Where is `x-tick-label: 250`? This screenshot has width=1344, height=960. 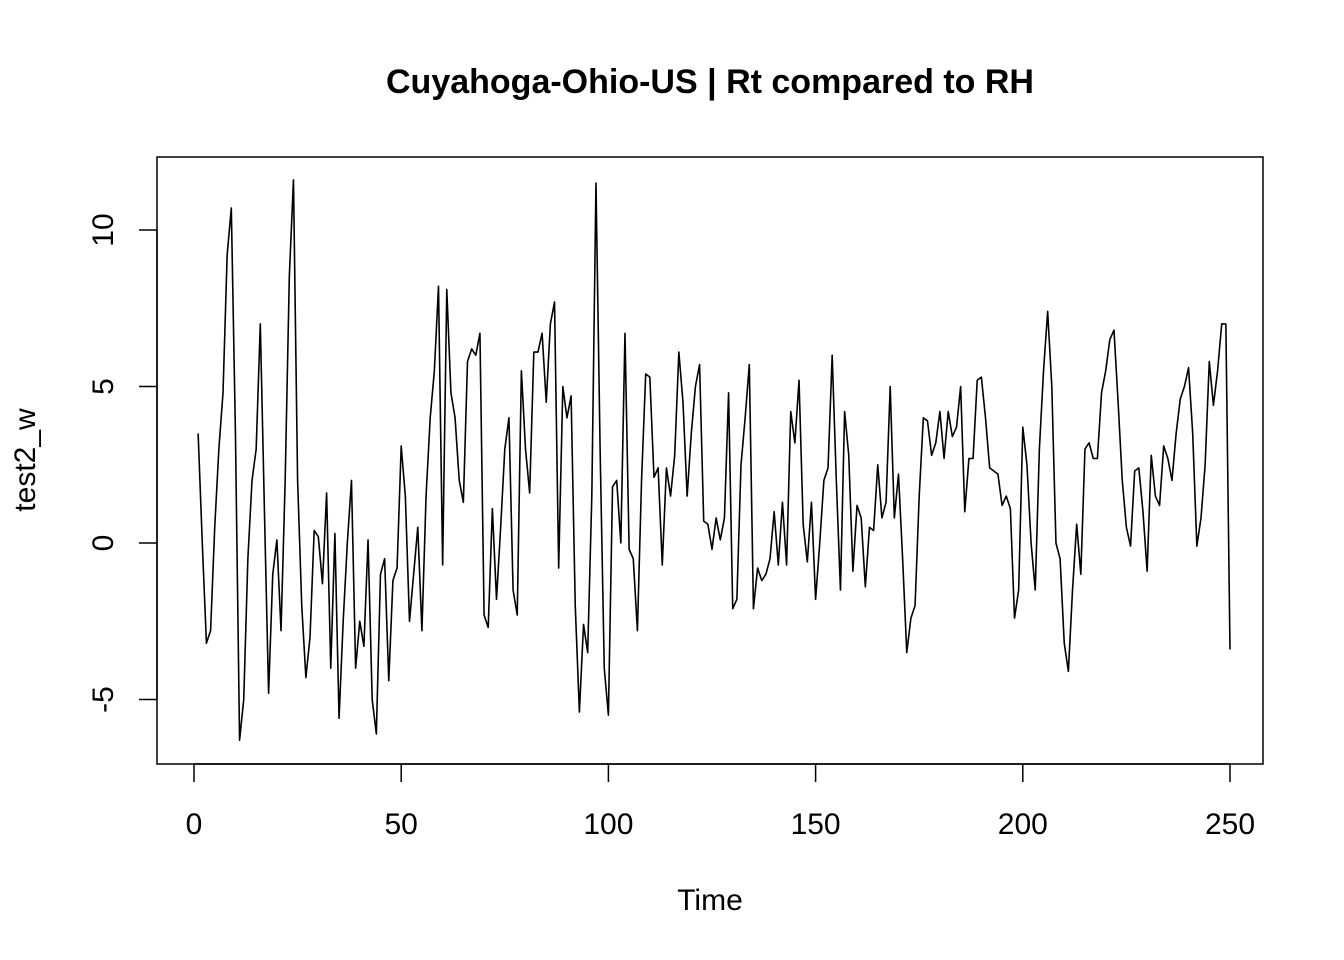 x-tick-label: 250 is located at coordinates (1230, 824).